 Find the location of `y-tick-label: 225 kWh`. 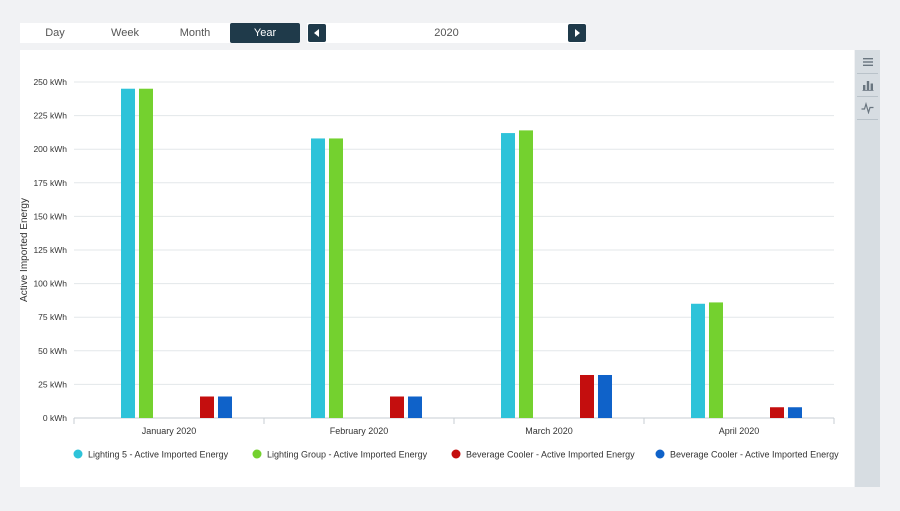

y-tick-label: 225 kWh is located at coordinates (50, 116).